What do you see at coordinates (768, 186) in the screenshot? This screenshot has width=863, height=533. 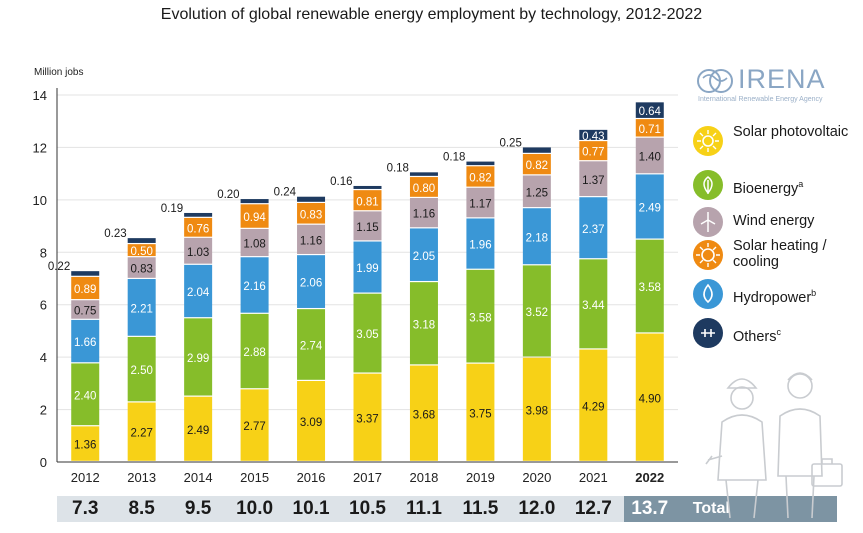 I see `legend-label: Bioenergya` at bounding box center [768, 186].